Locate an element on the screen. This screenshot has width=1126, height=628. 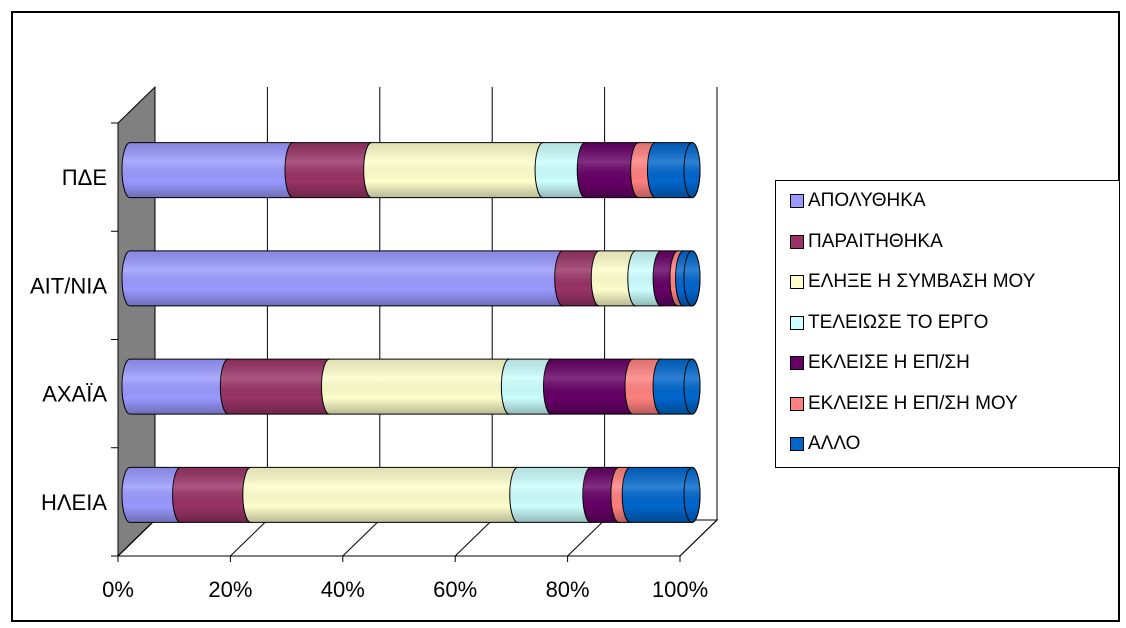
legend-item: ΤΕΛΕΙΩΣΕ ΤΟ ΕΡΓΟ is located at coordinates (889, 323).